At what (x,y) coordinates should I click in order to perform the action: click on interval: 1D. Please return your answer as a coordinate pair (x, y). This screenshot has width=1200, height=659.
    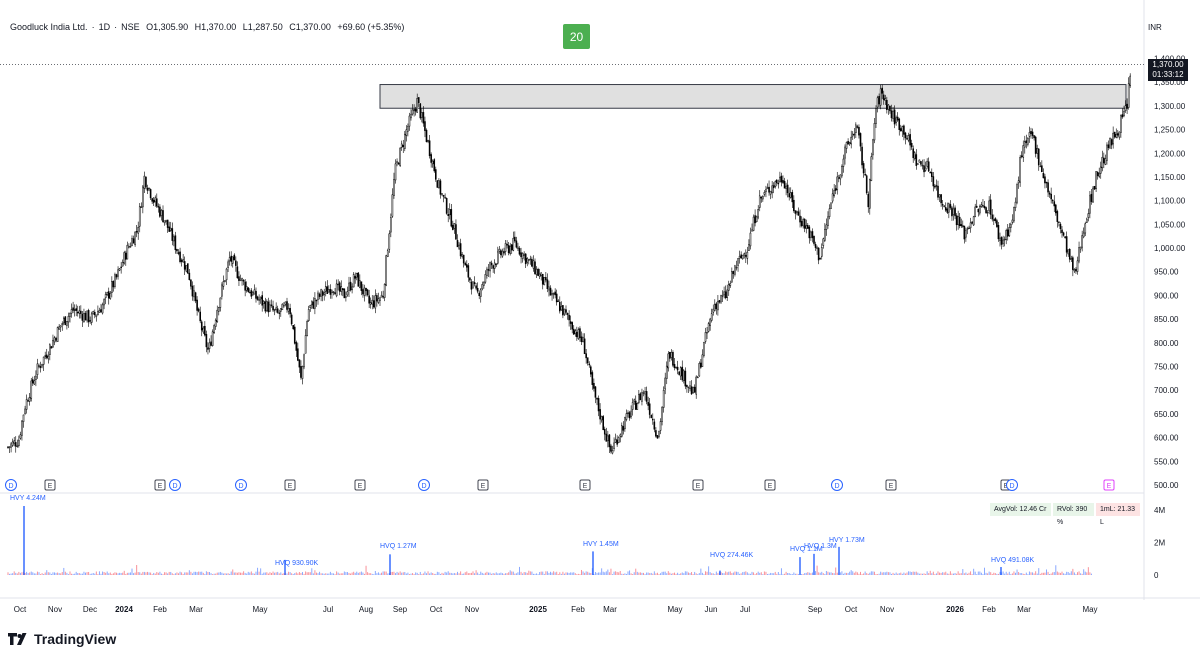
    Looking at the image, I should click on (104, 27).